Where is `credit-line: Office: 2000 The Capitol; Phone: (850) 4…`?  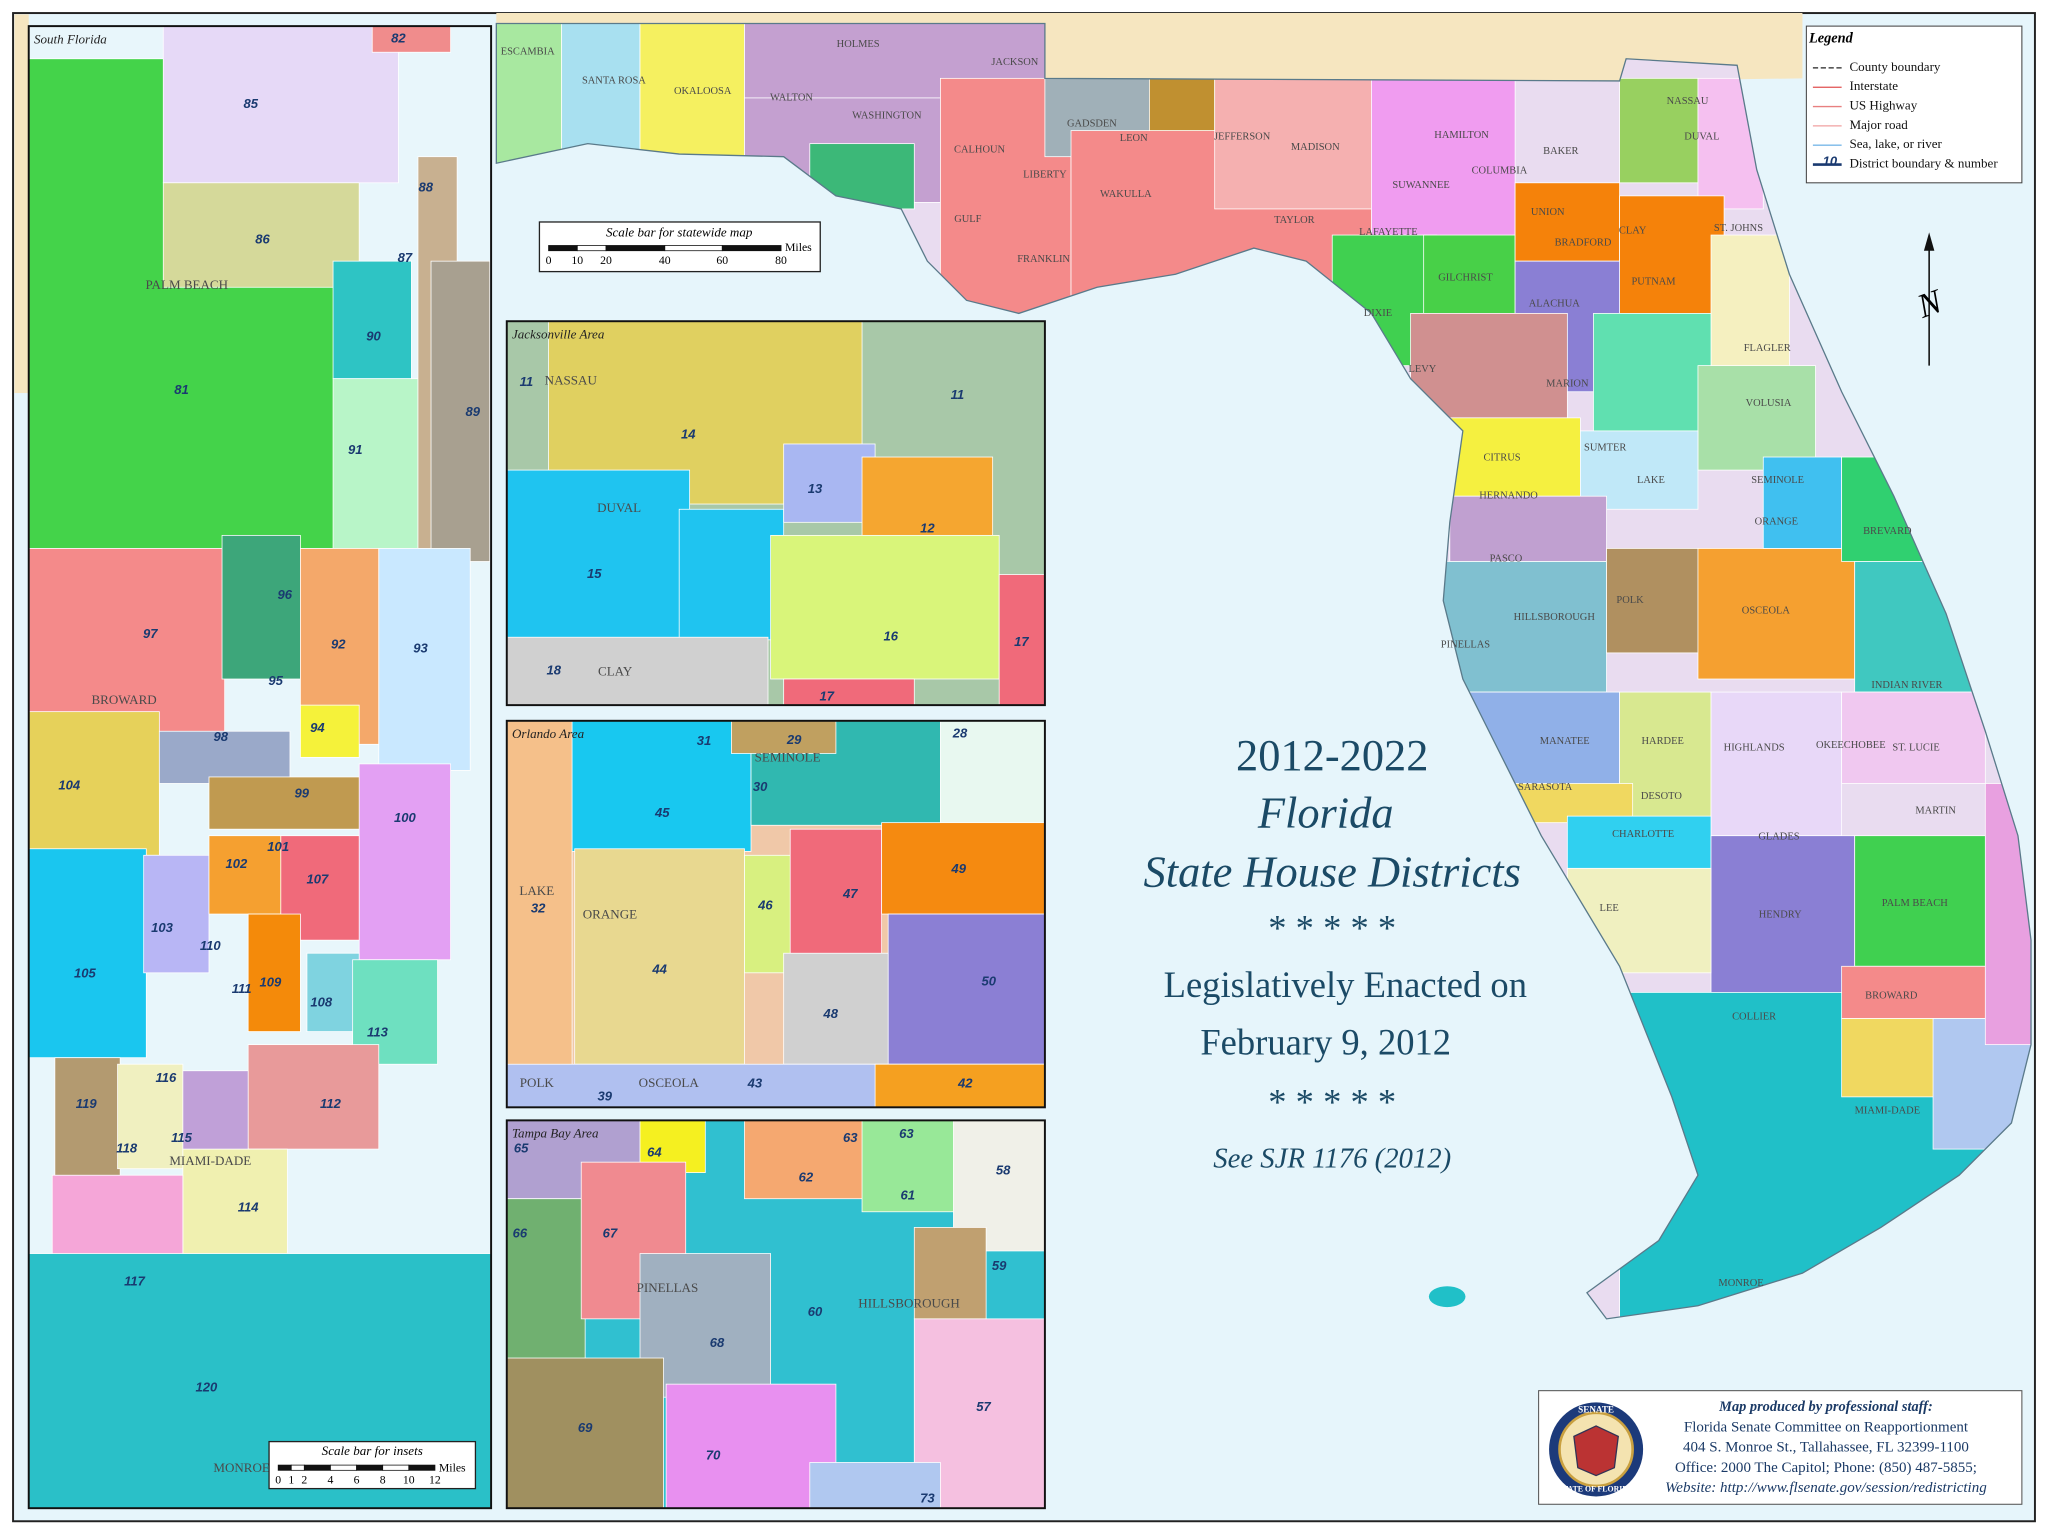
credit-line: Office: 2000 The Capitol; Phone: (850) 4… is located at coordinates (1826, 1468).